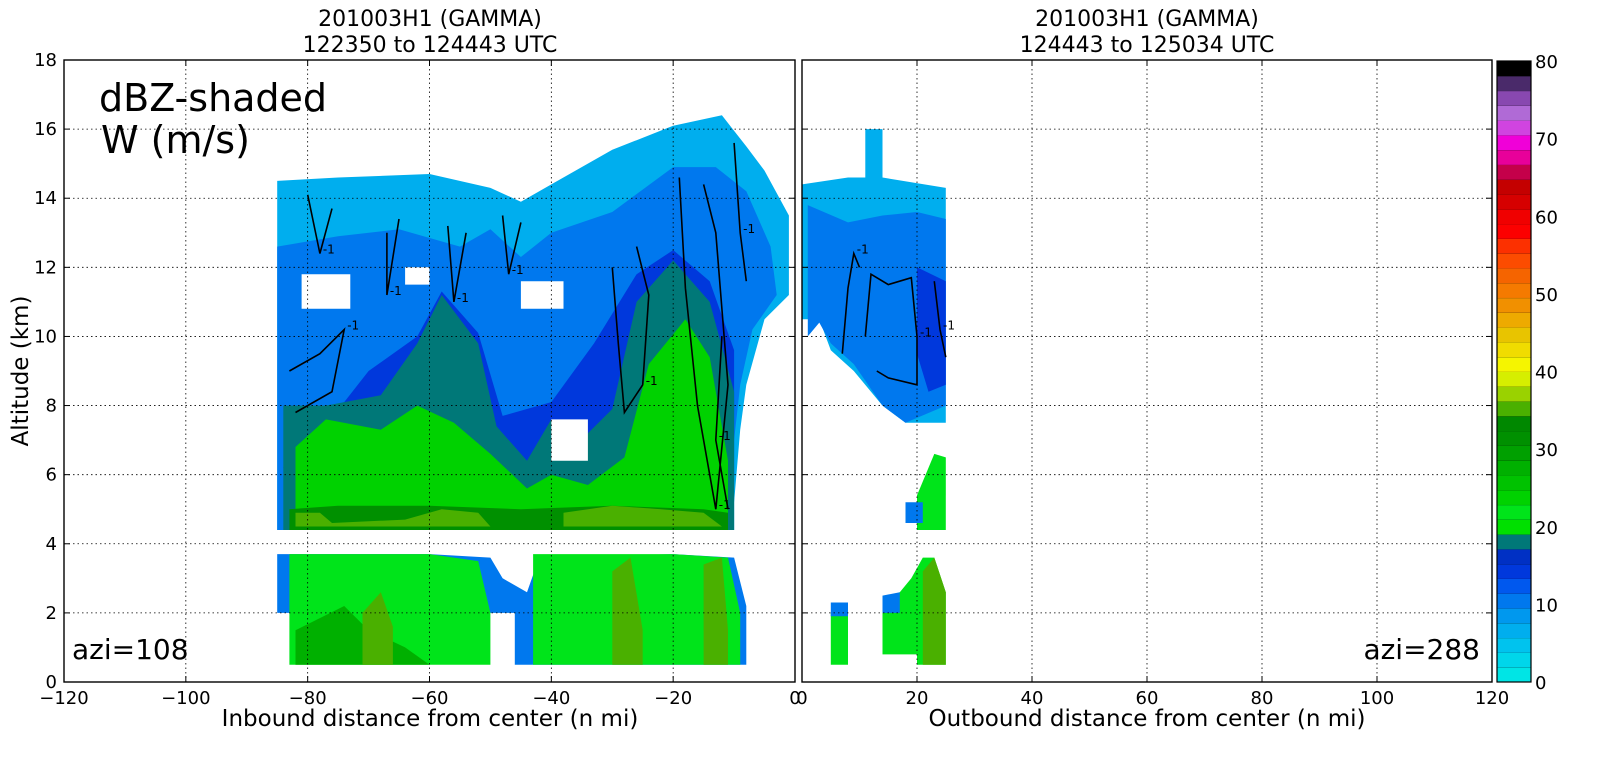 This screenshot has height=762, width=1615. Describe the element at coordinates (1147, 45) in the screenshot. I see `right-title-line2: 124443 to 125034 UTC` at that location.